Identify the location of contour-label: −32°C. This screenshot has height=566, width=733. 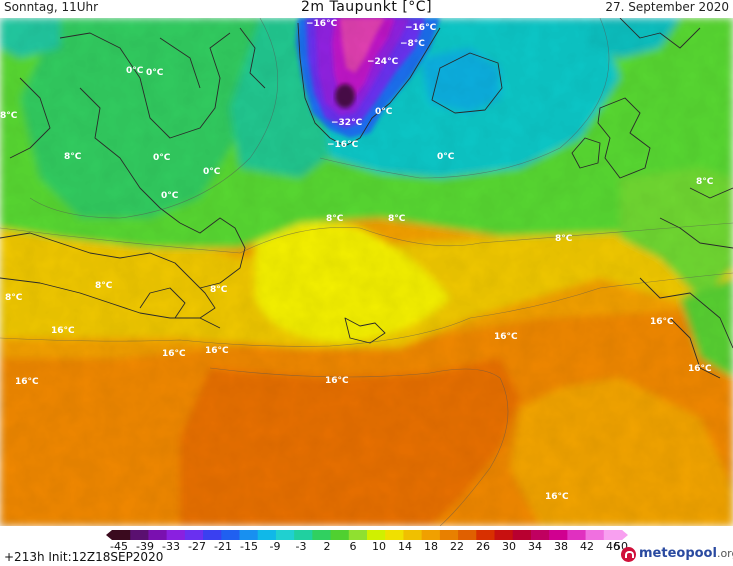
(347, 123).